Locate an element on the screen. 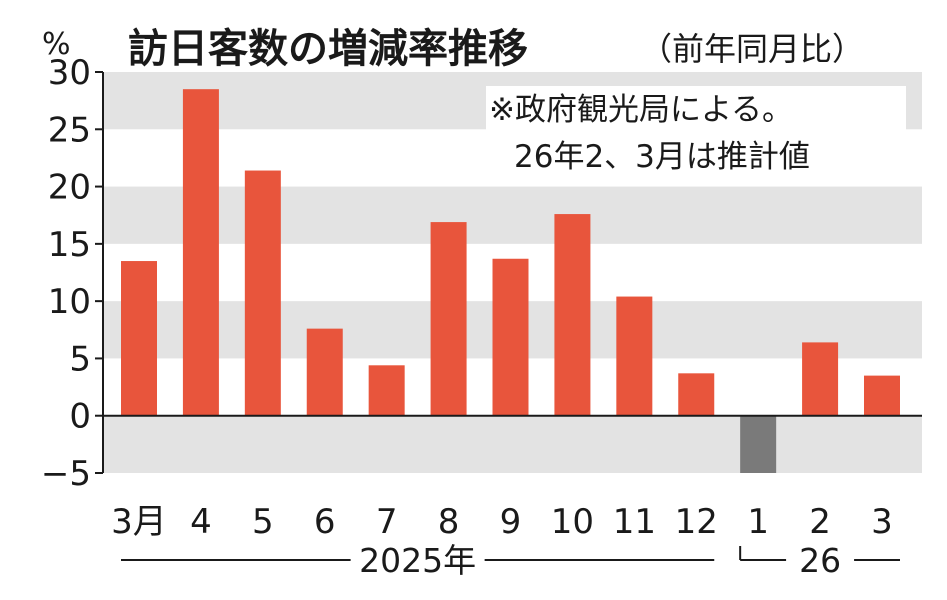  y-tick-label: 5 is located at coordinates (80, 359).